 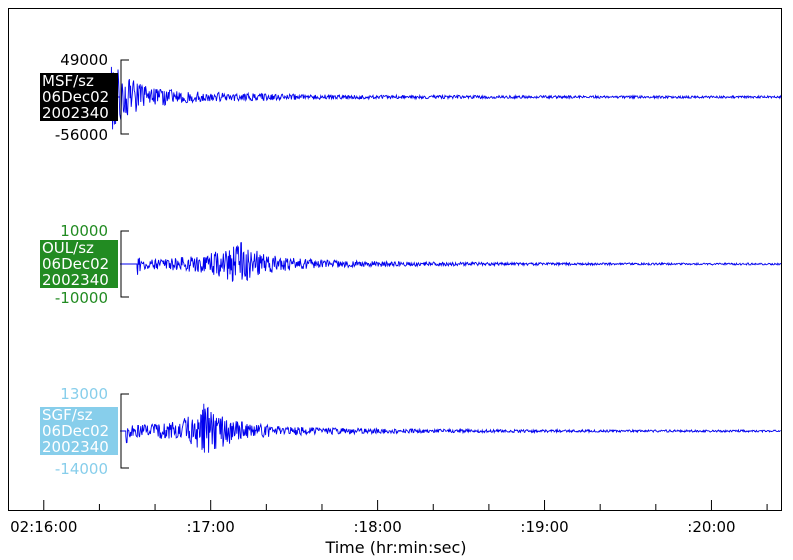 I want to click on scale-min-label: -10000, so click(x=81, y=298).